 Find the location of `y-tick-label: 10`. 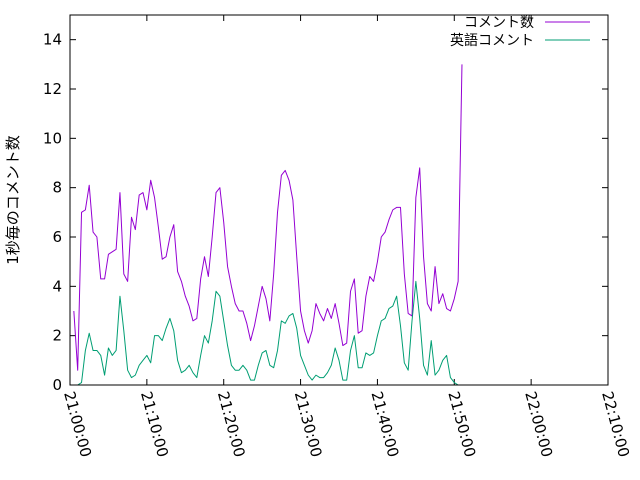

y-tick-label: 10 is located at coordinates (52, 138).